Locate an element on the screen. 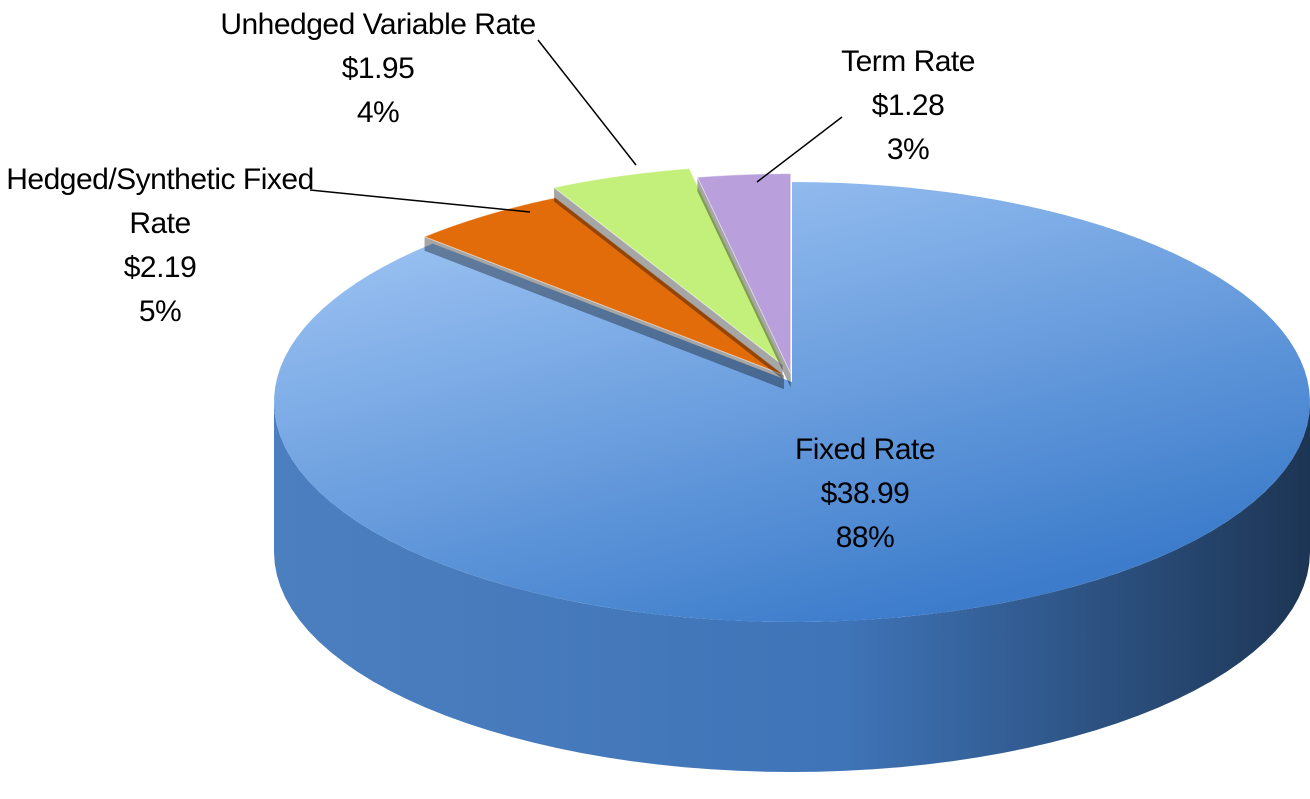  value-label: $2.19 is located at coordinates (160, 267).